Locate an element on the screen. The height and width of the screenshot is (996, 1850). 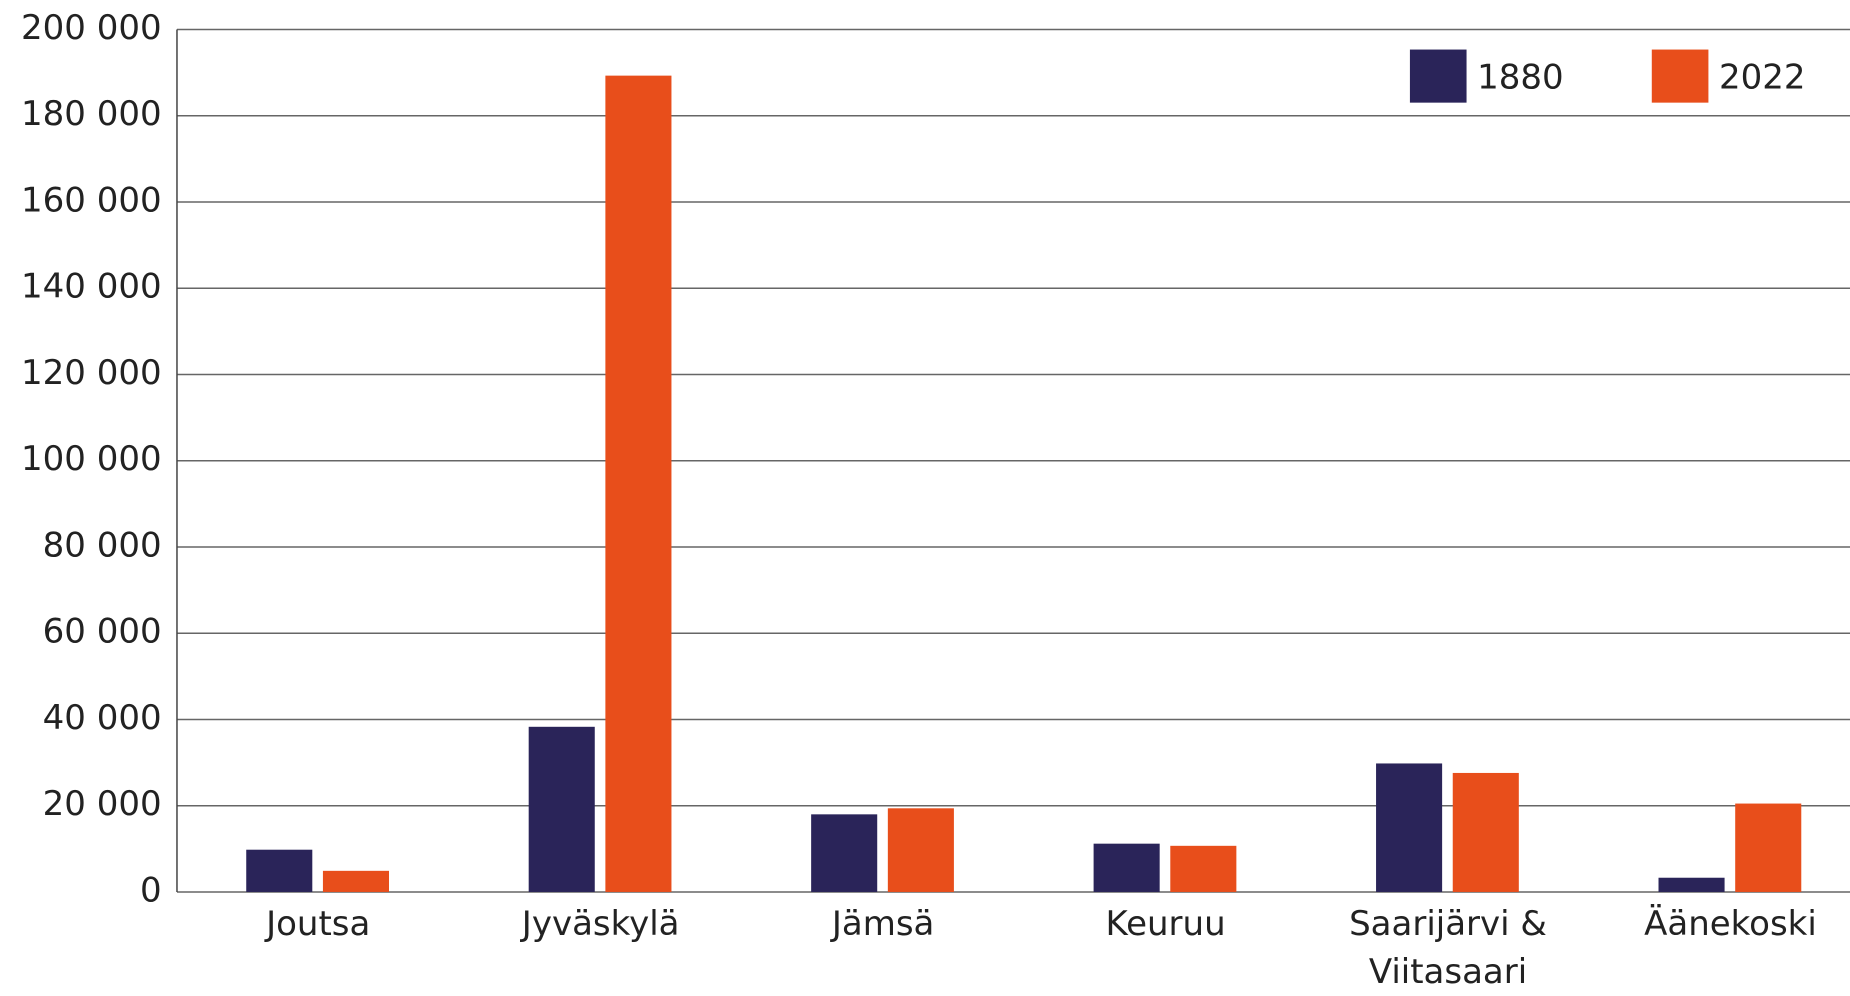
y-tick-label: 60 000 is located at coordinates (102, 632).